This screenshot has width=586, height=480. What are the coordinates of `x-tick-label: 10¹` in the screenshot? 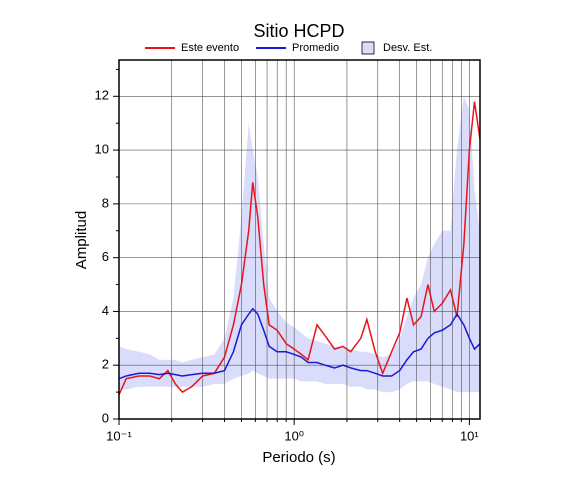 It's located at (469, 435).